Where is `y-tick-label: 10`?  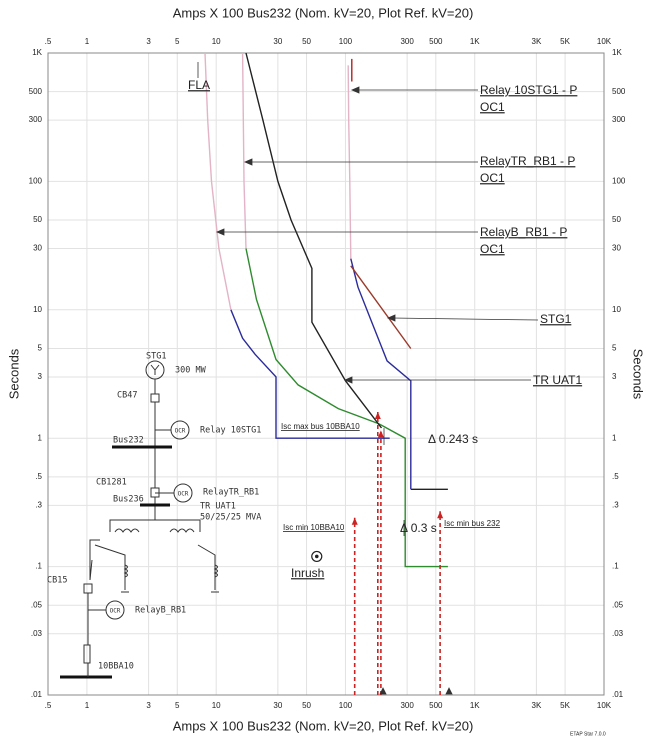 y-tick-label: 10 is located at coordinates (616, 309).